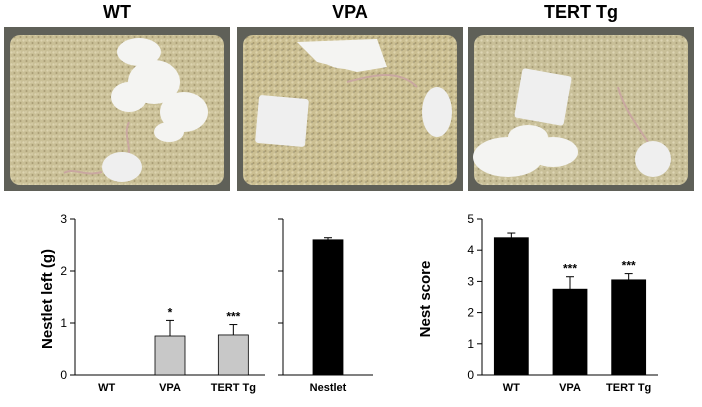  I want to click on photo-wt-cage, so click(117, 109).